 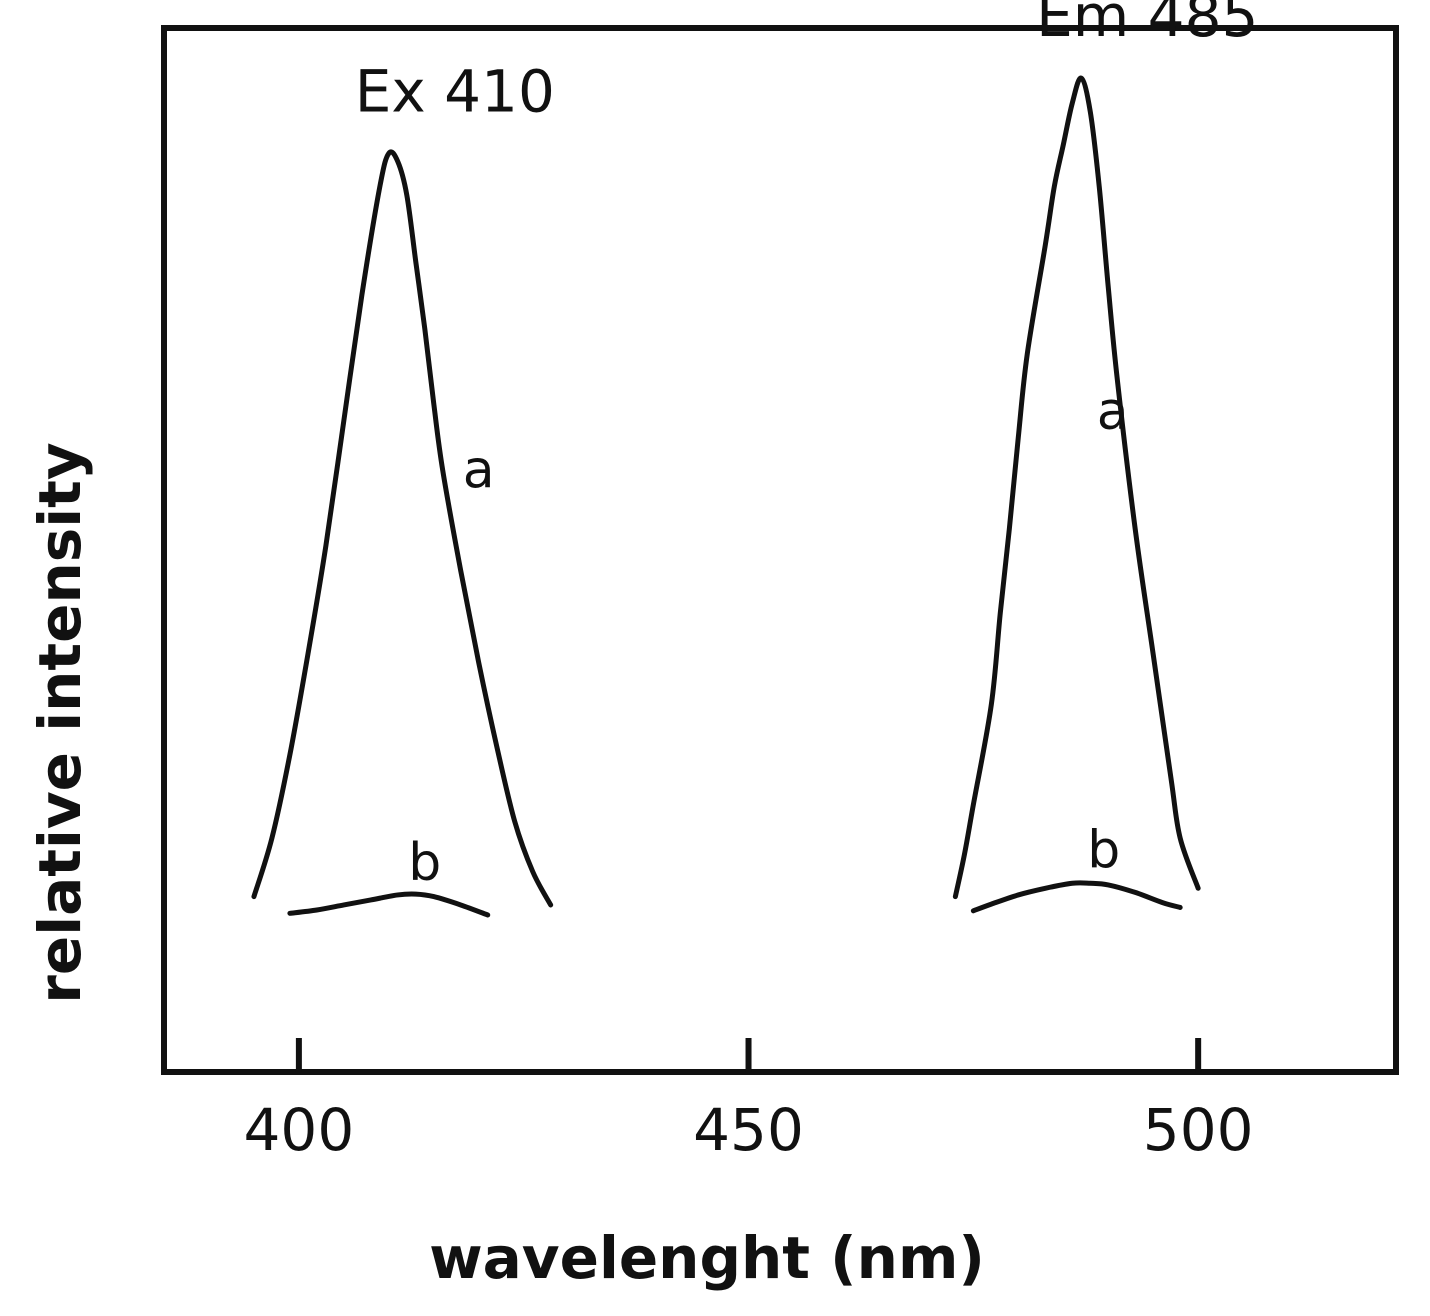 I want to click on x-tick-label: 450, so click(x=748, y=1130).